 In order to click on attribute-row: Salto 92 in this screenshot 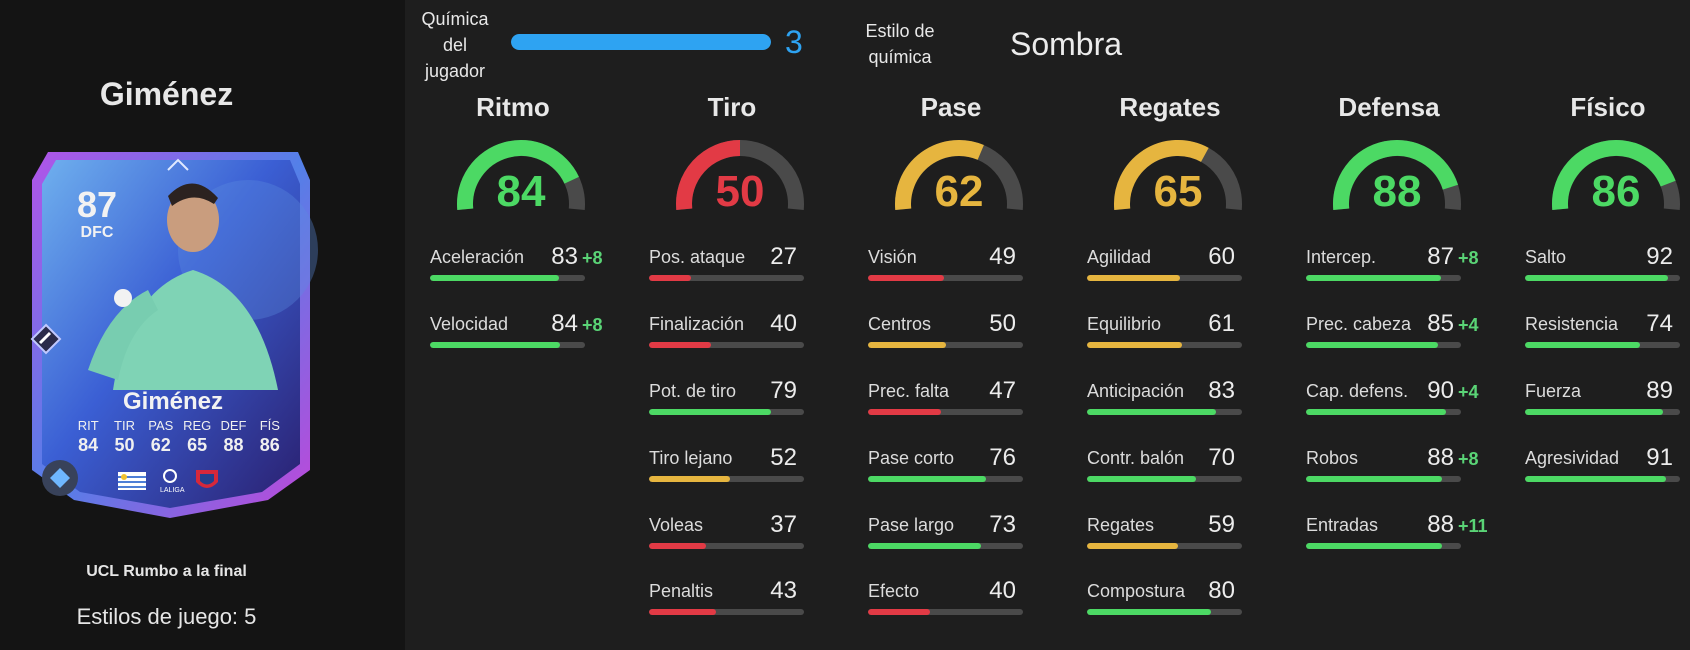, I will do `click(1607, 265)`.